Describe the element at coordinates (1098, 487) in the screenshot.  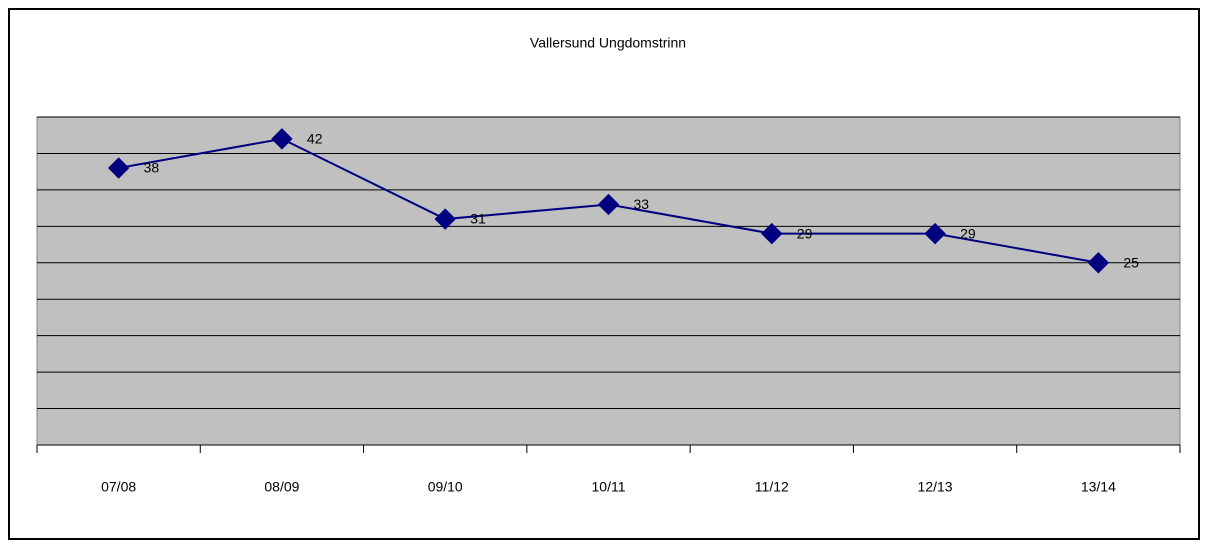
I see `x-tick-label: 13/14` at that location.